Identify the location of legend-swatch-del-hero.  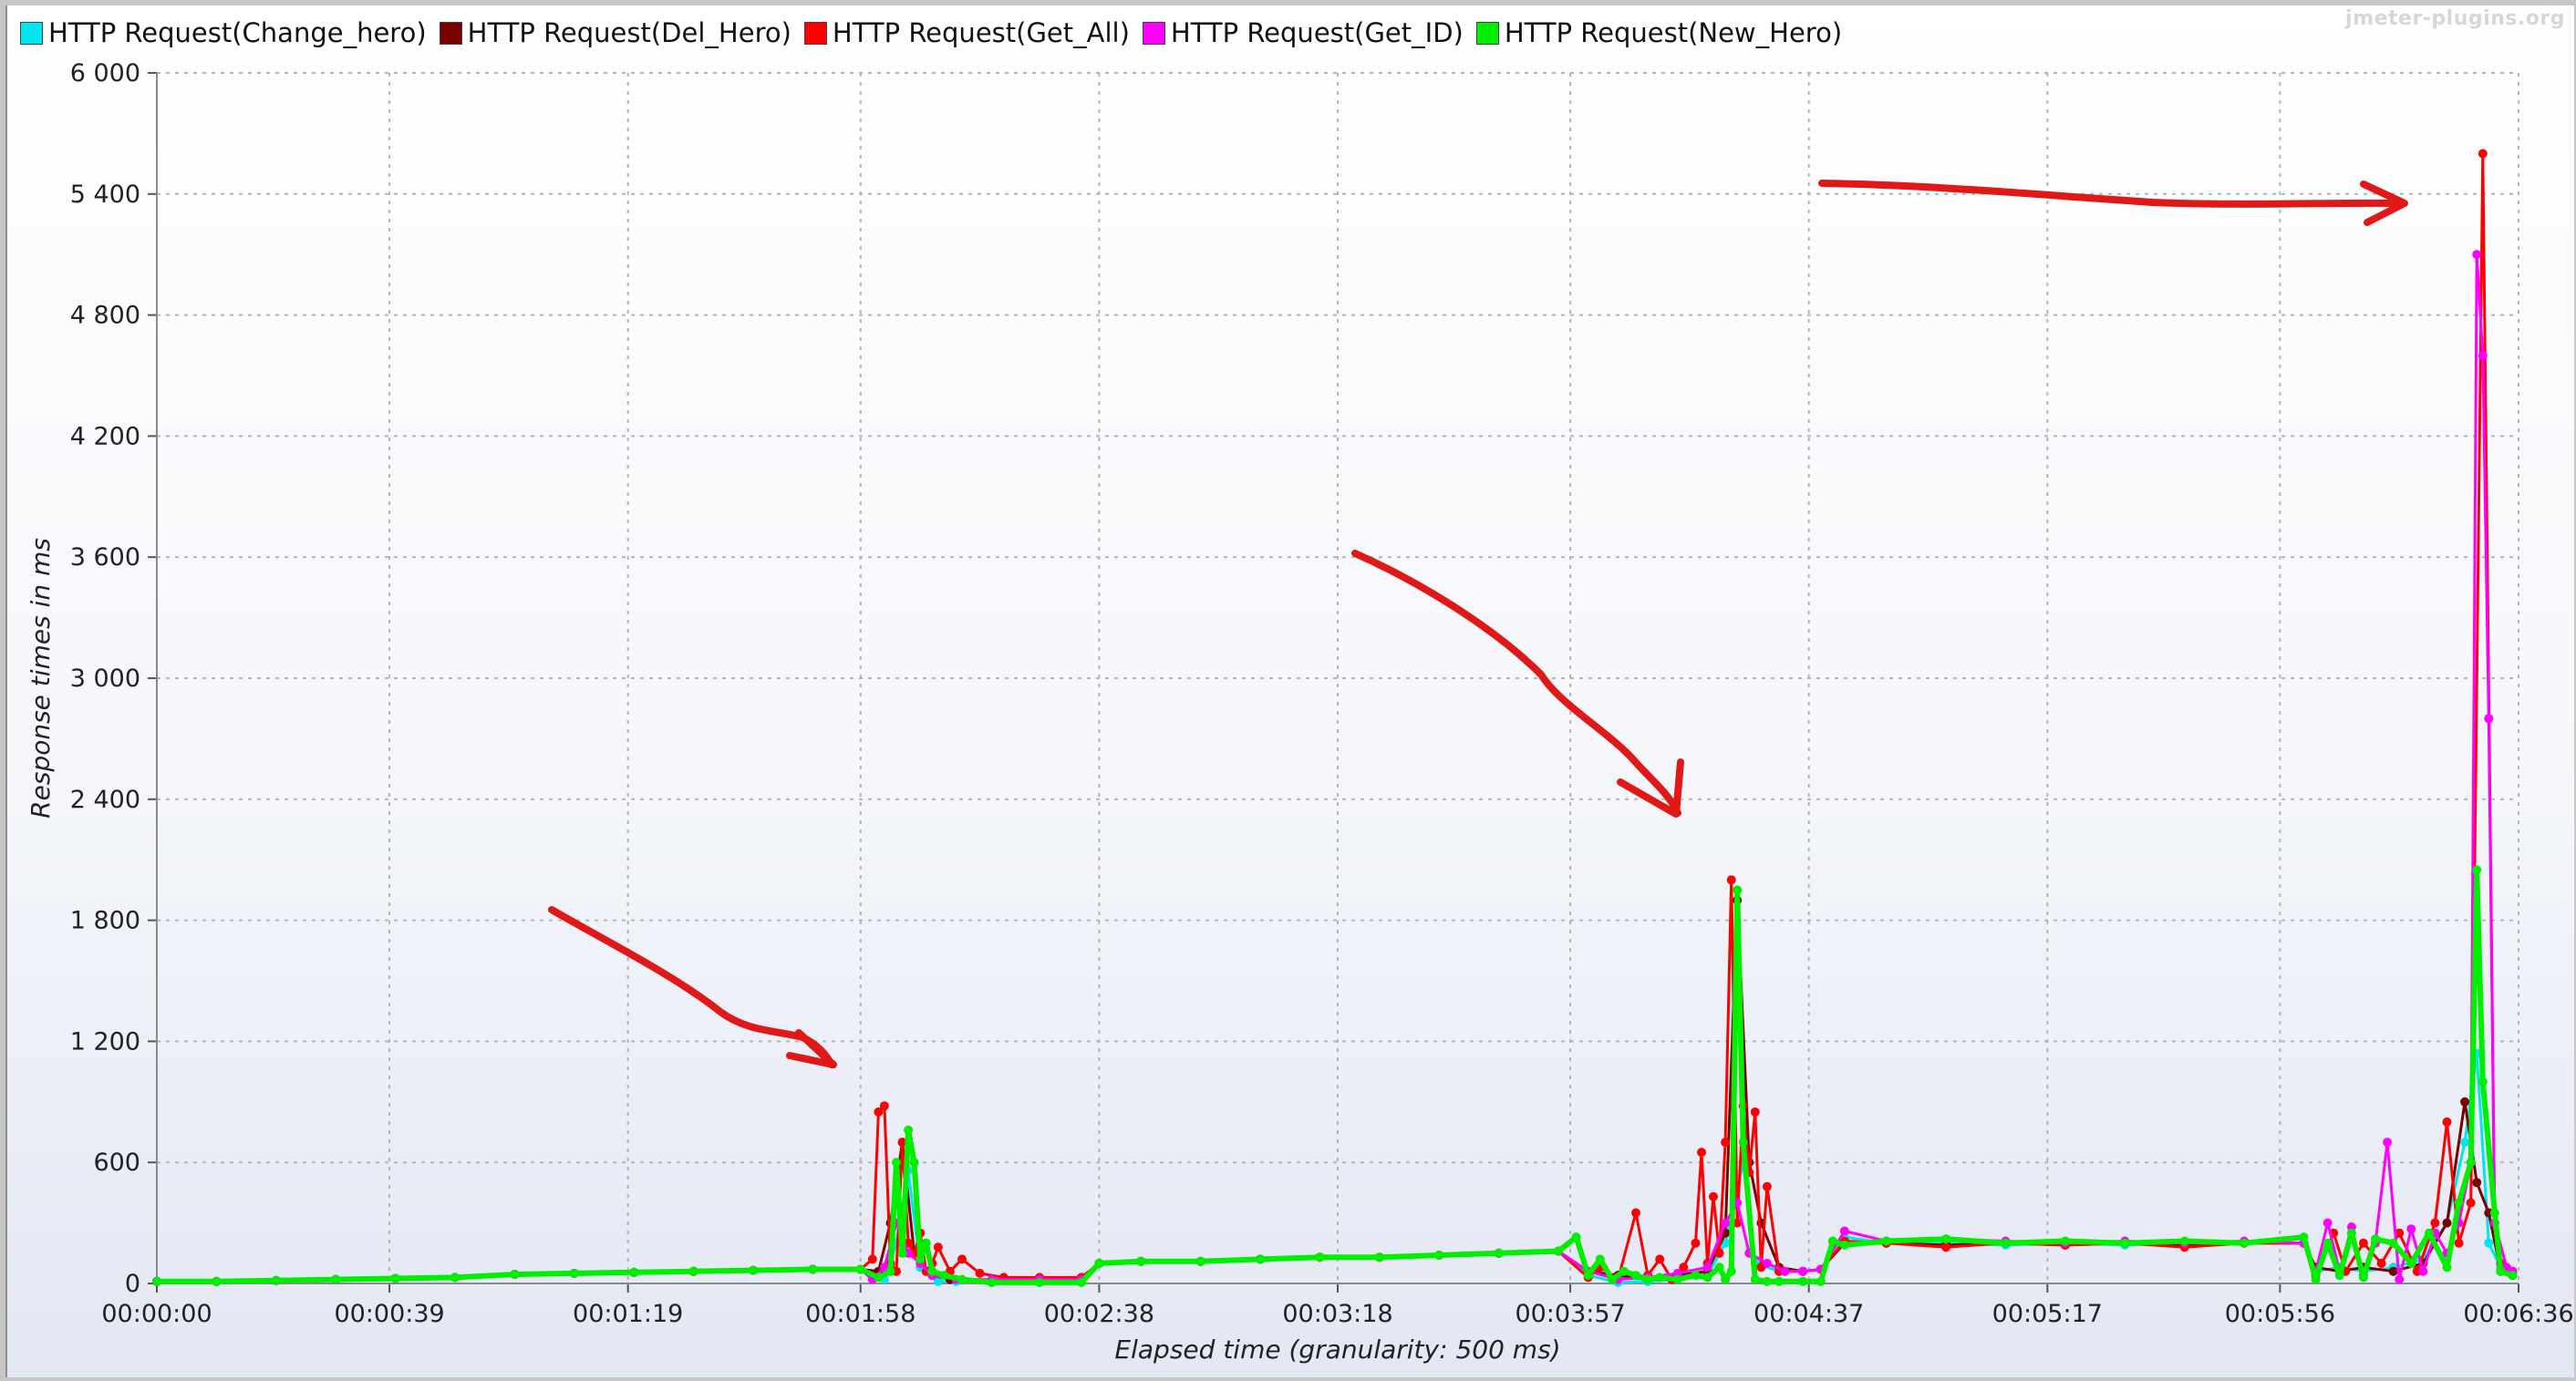
(450, 33).